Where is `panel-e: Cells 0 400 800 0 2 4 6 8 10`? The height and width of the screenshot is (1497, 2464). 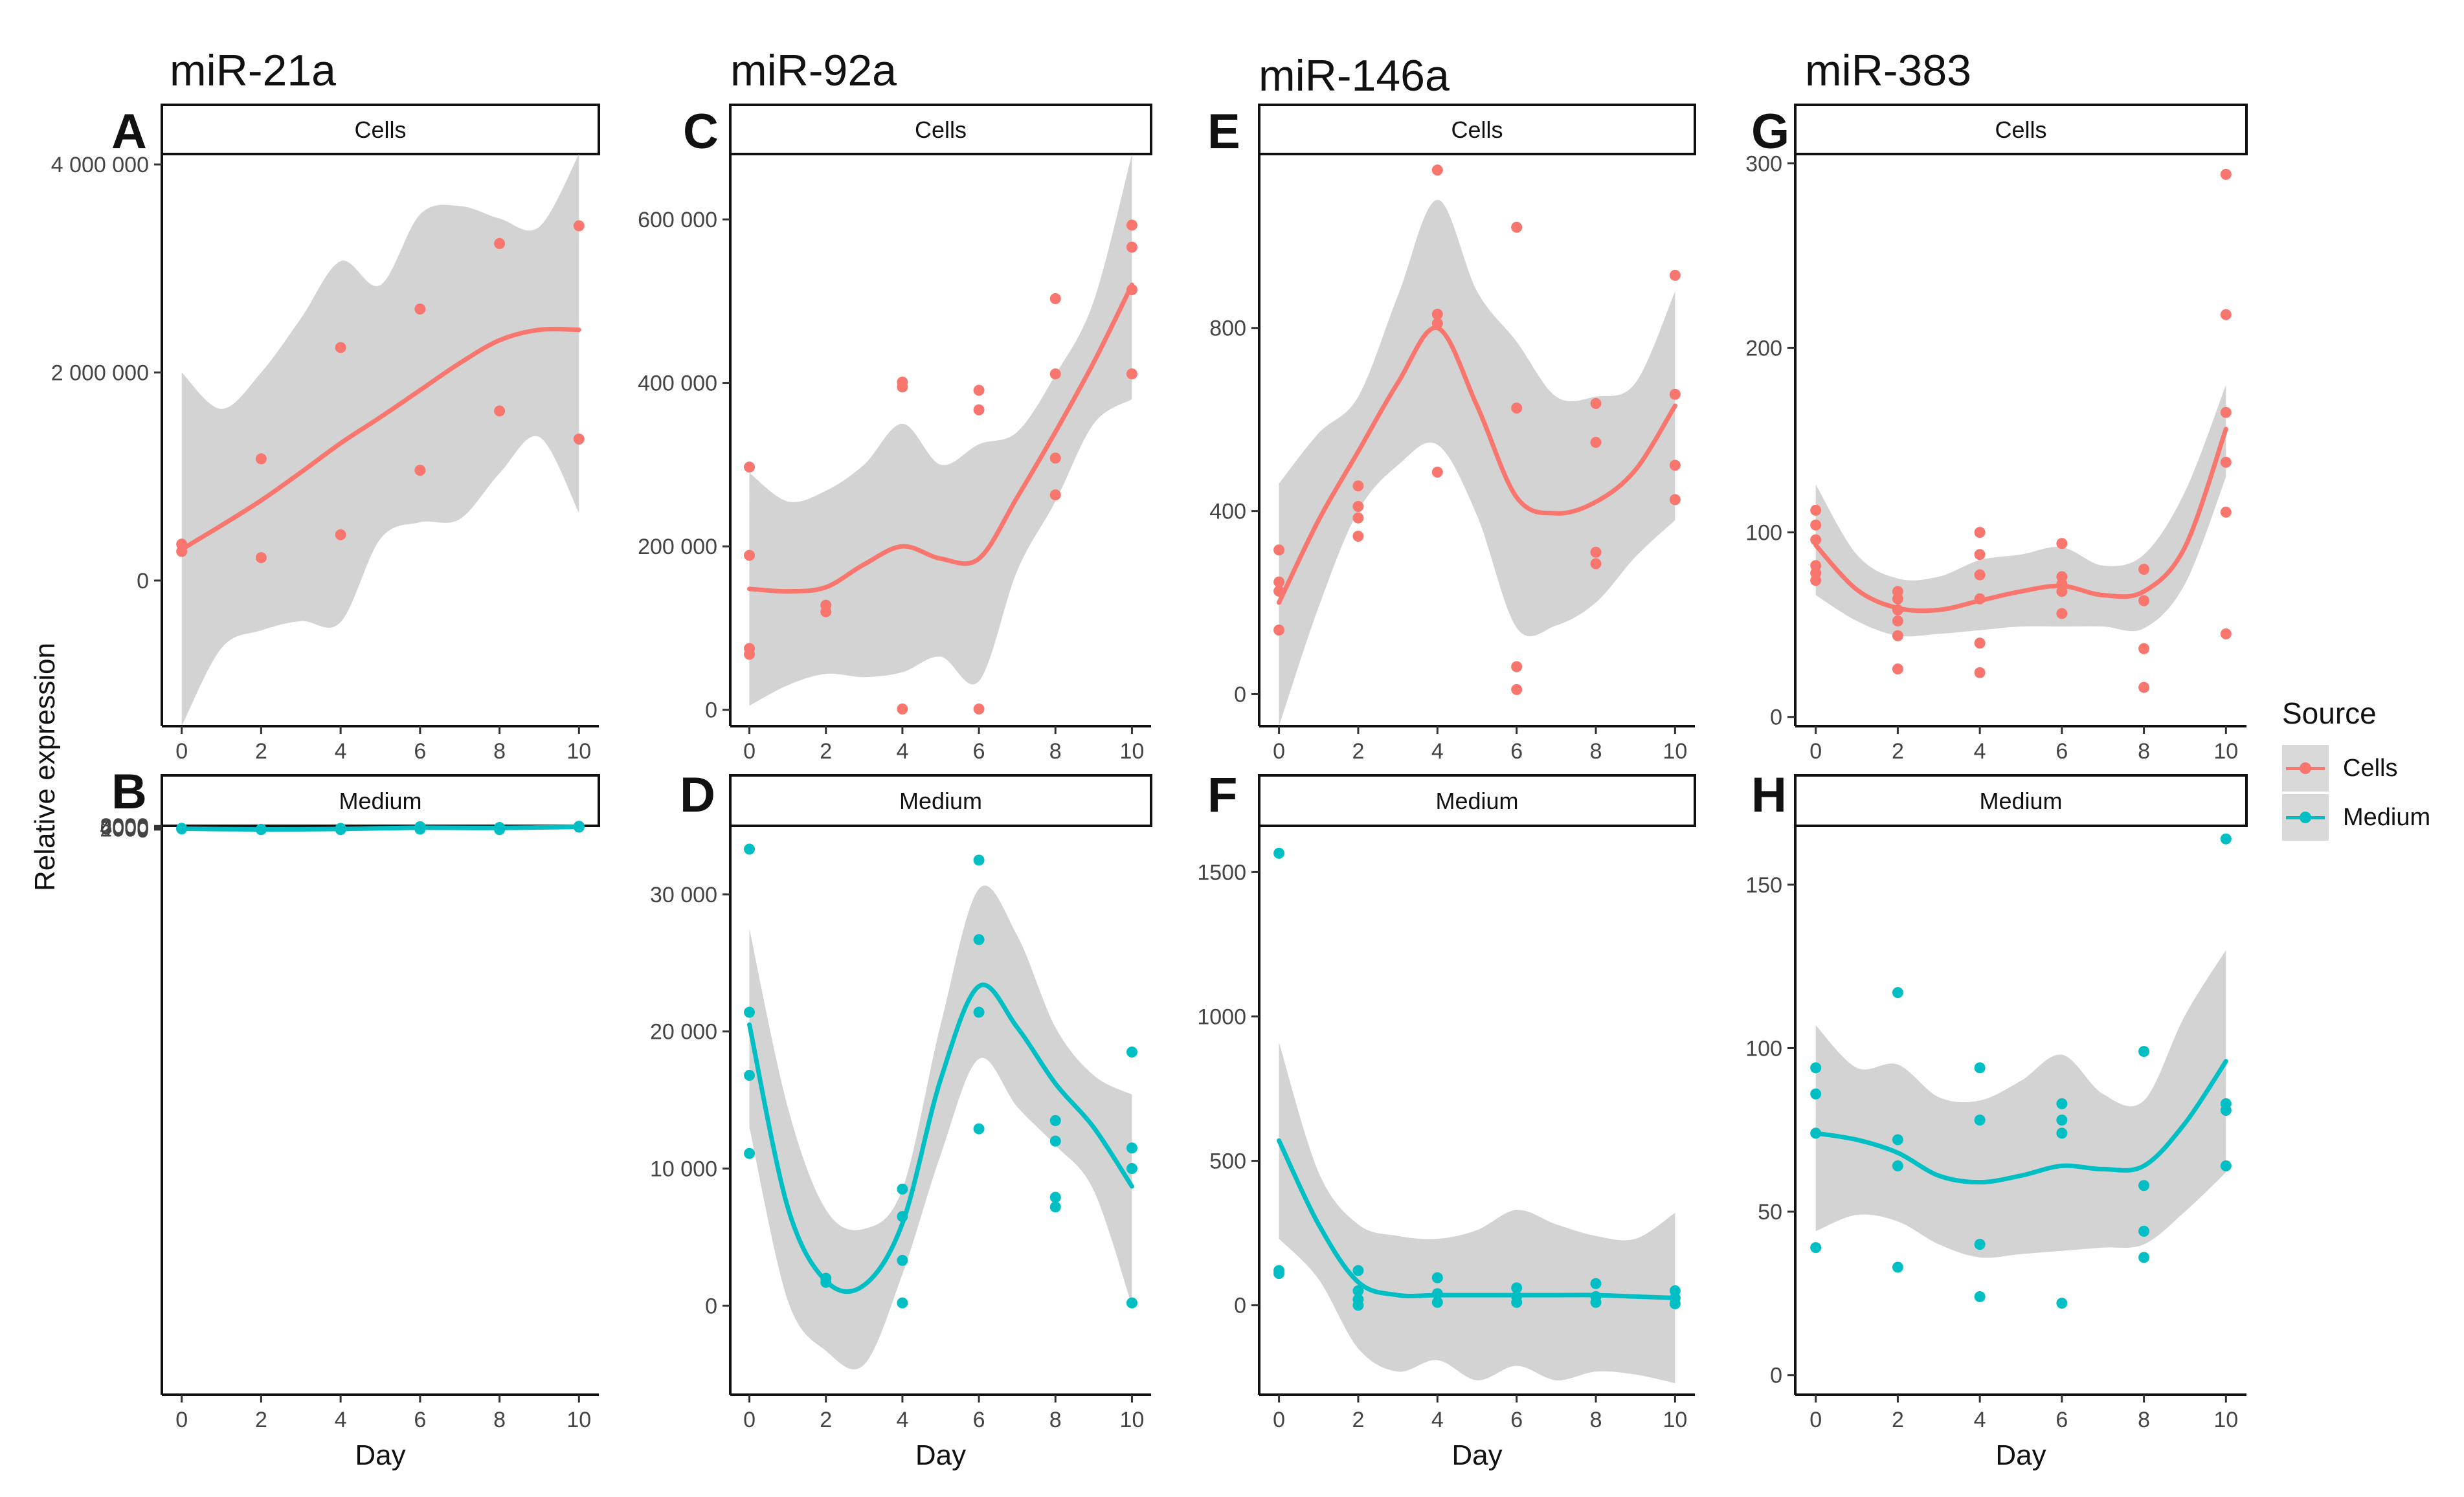
panel-e: Cells 0 400 800 0 2 4 6 8 10 is located at coordinates (1452, 434).